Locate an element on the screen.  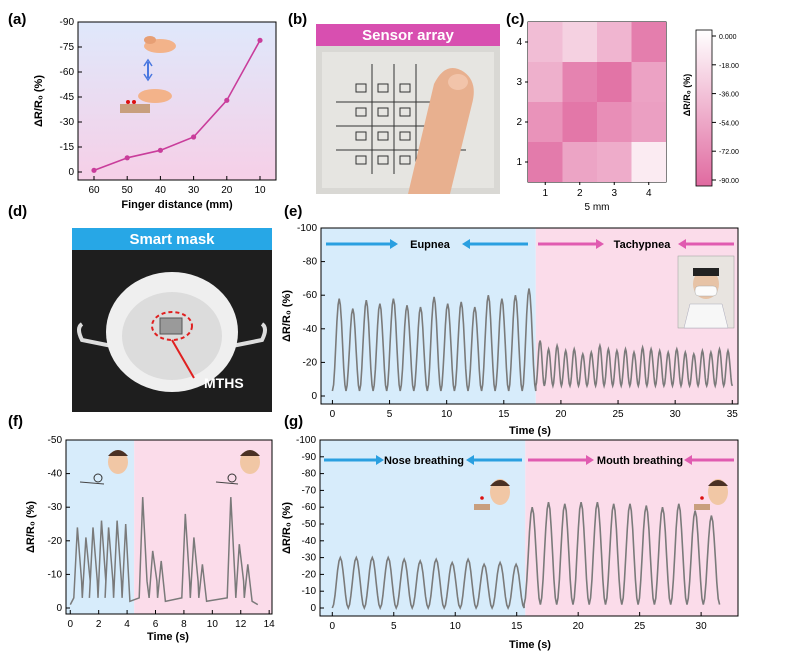
panel-label-g: (g) is located at coordinates (293, 421).